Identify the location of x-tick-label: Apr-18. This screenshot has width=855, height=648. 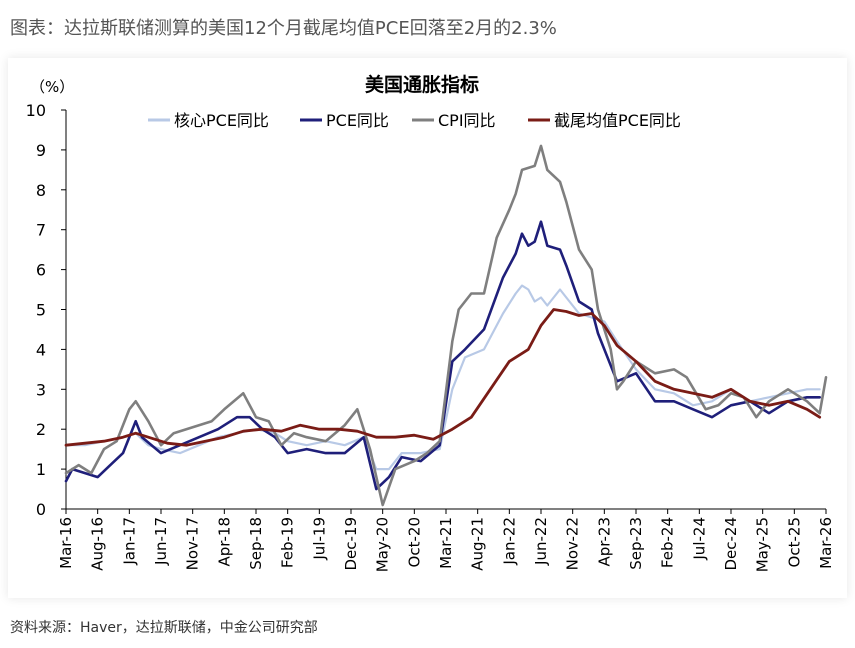
(224, 542).